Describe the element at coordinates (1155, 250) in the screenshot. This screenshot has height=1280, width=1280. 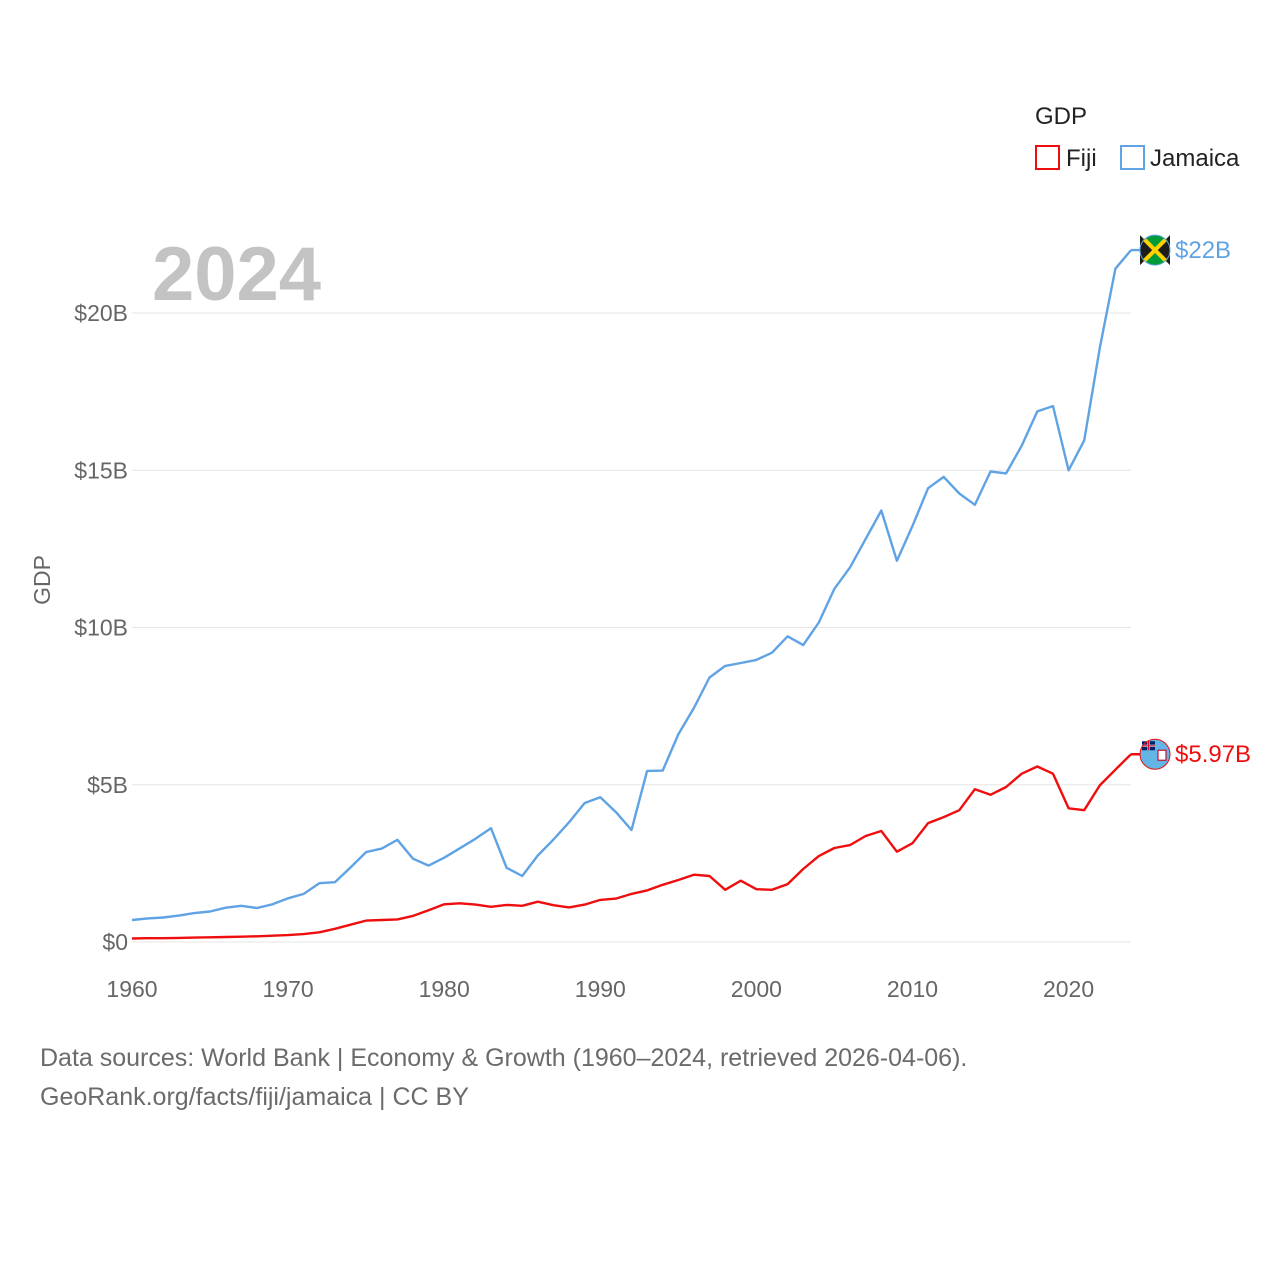
I see `jamaica-flag-icon` at that location.